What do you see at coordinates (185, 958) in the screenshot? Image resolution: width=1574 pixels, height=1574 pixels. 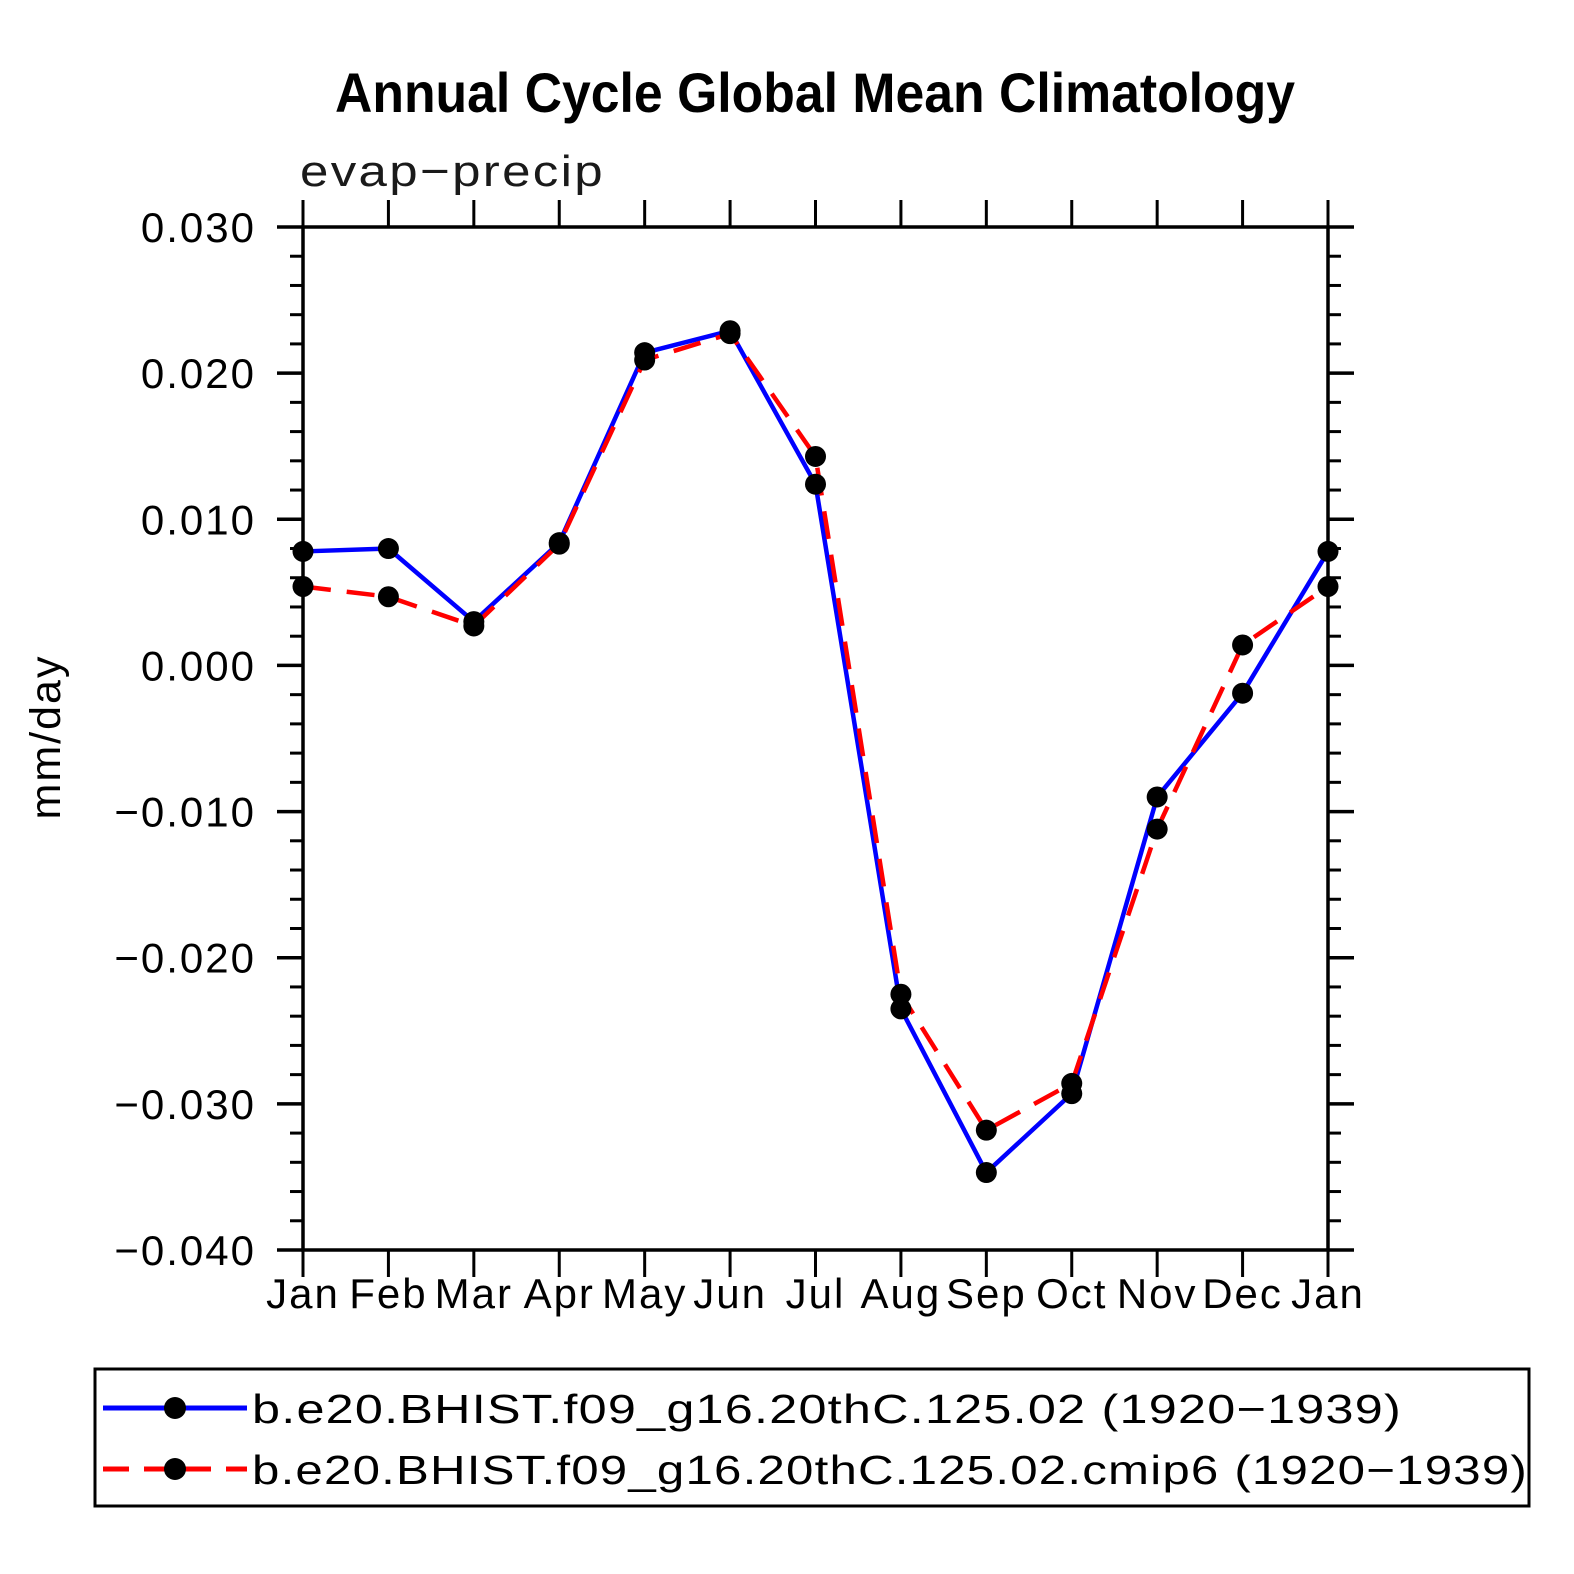 I see `y-tick-label: −0.020` at bounding box center [185, 958].